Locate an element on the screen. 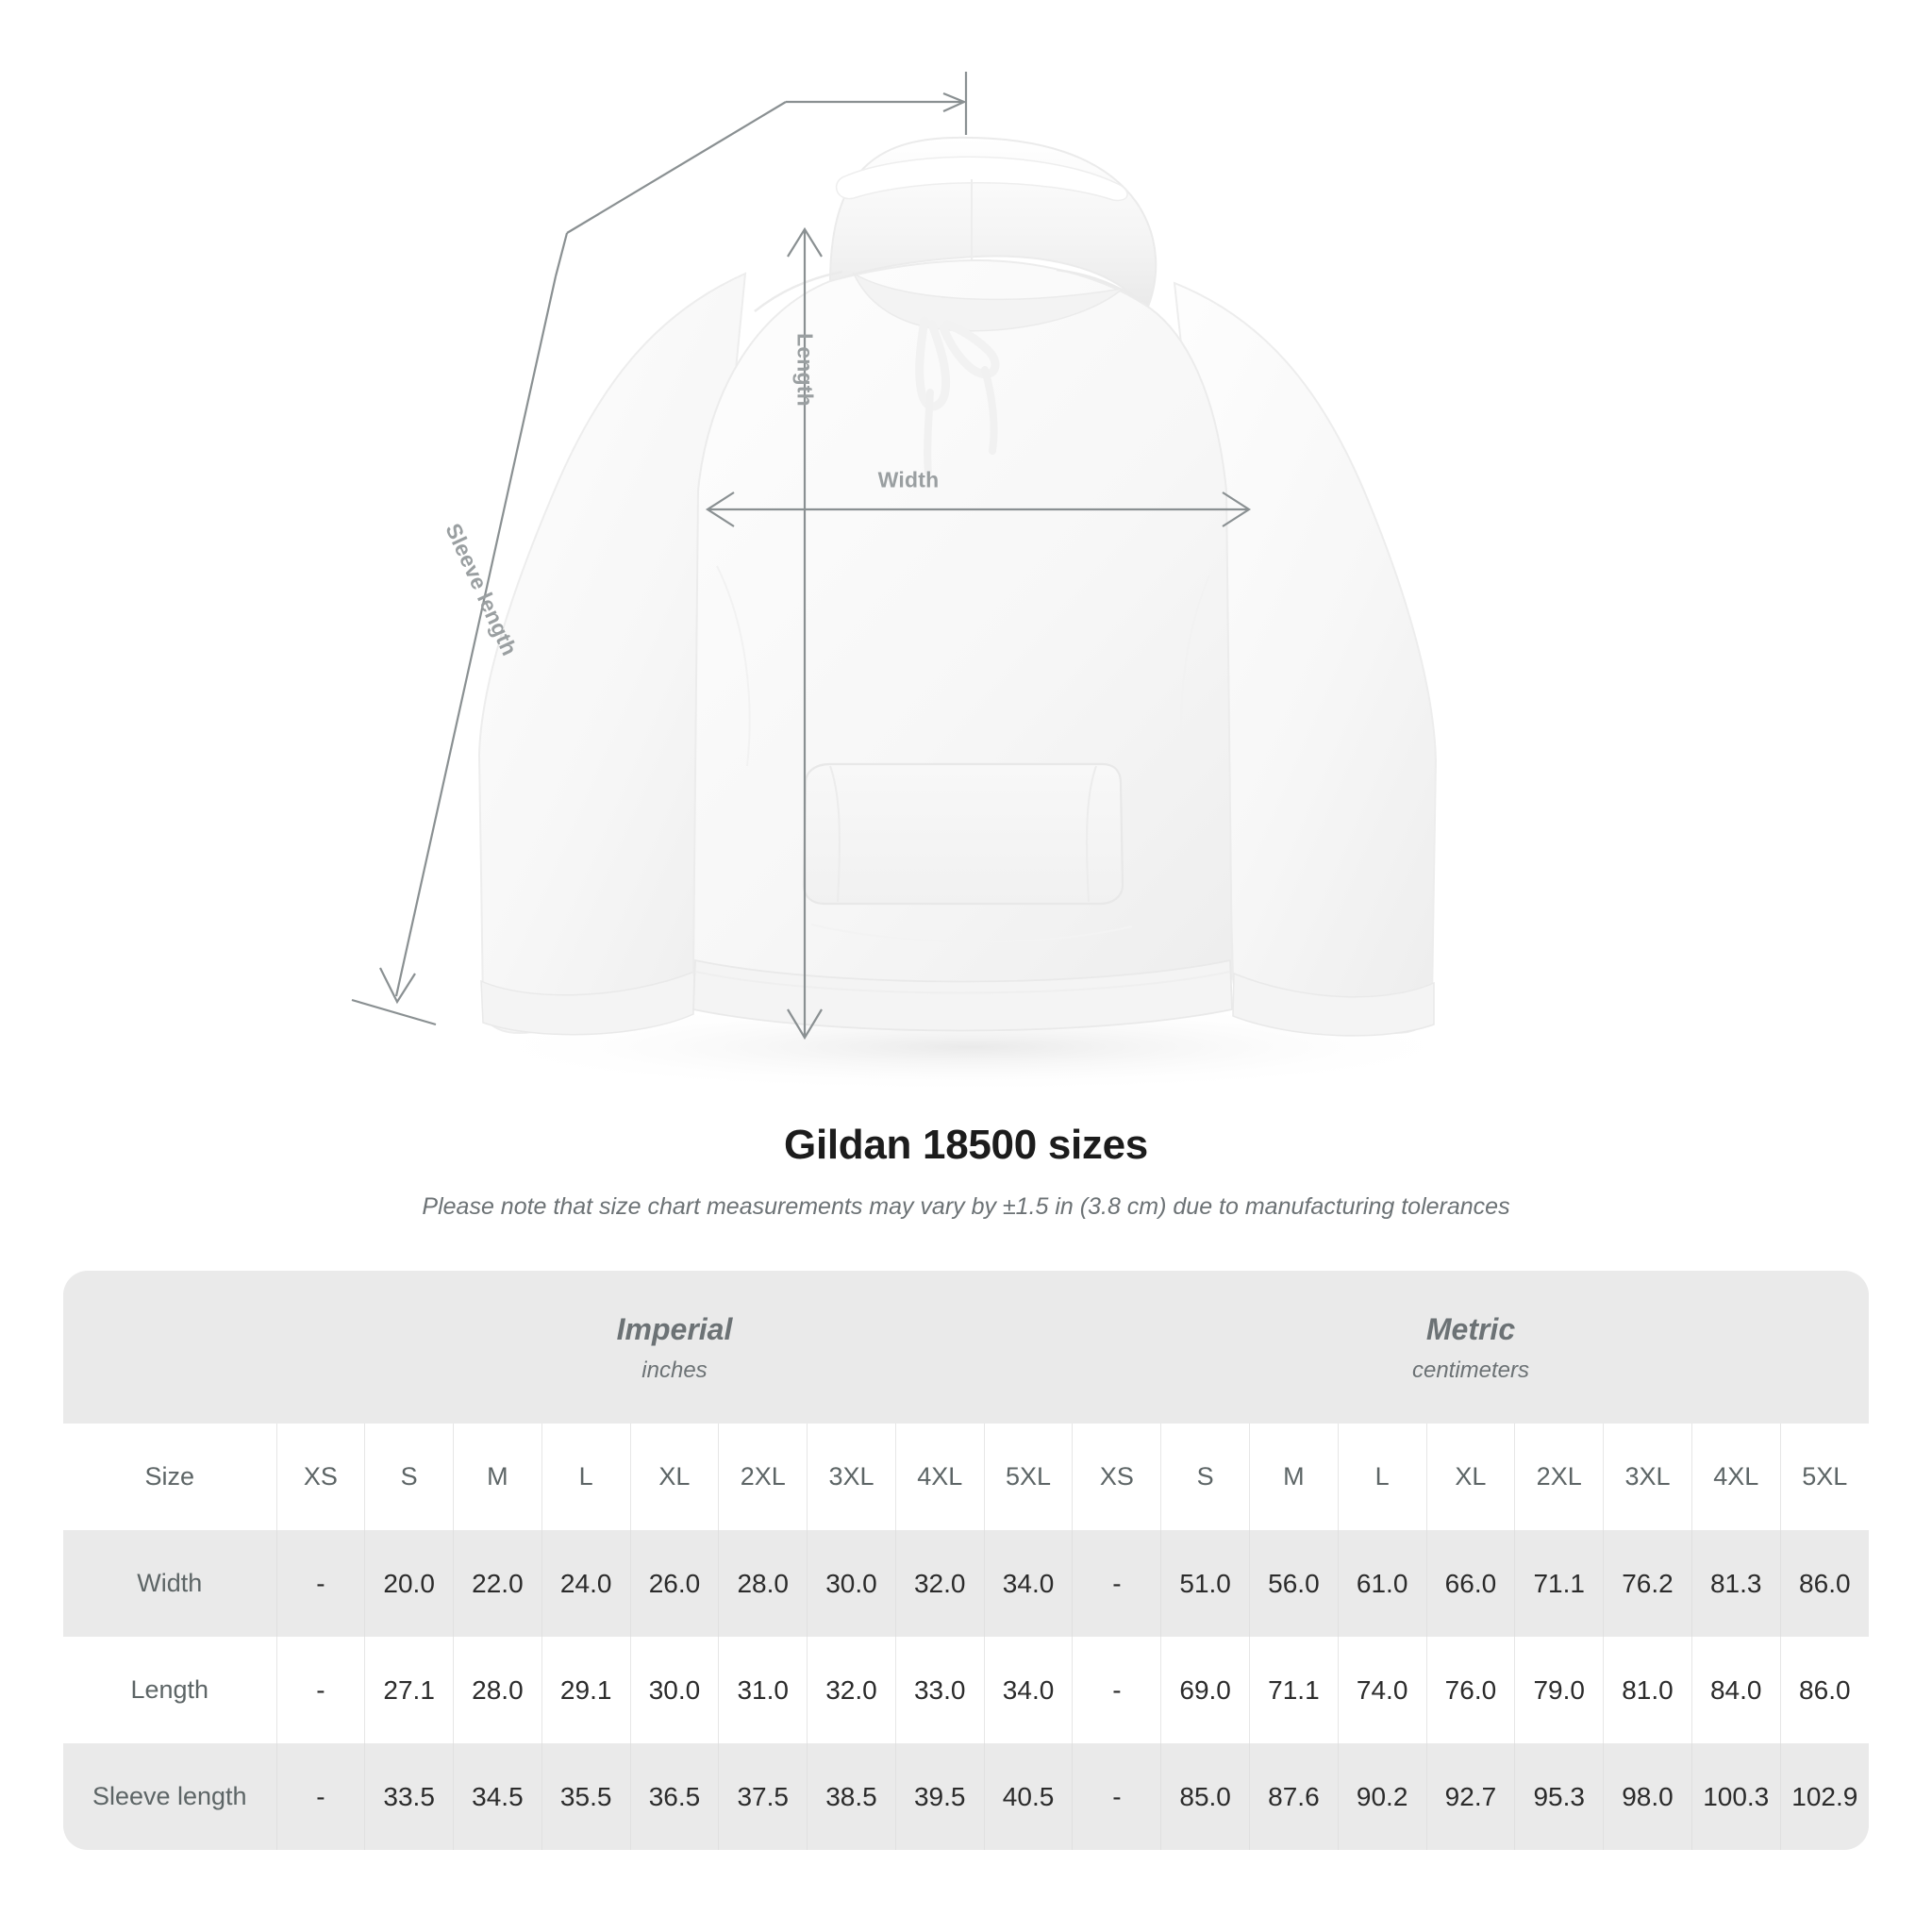  size-header-xl-imperial: XL is located at coordinates (674, 1477).